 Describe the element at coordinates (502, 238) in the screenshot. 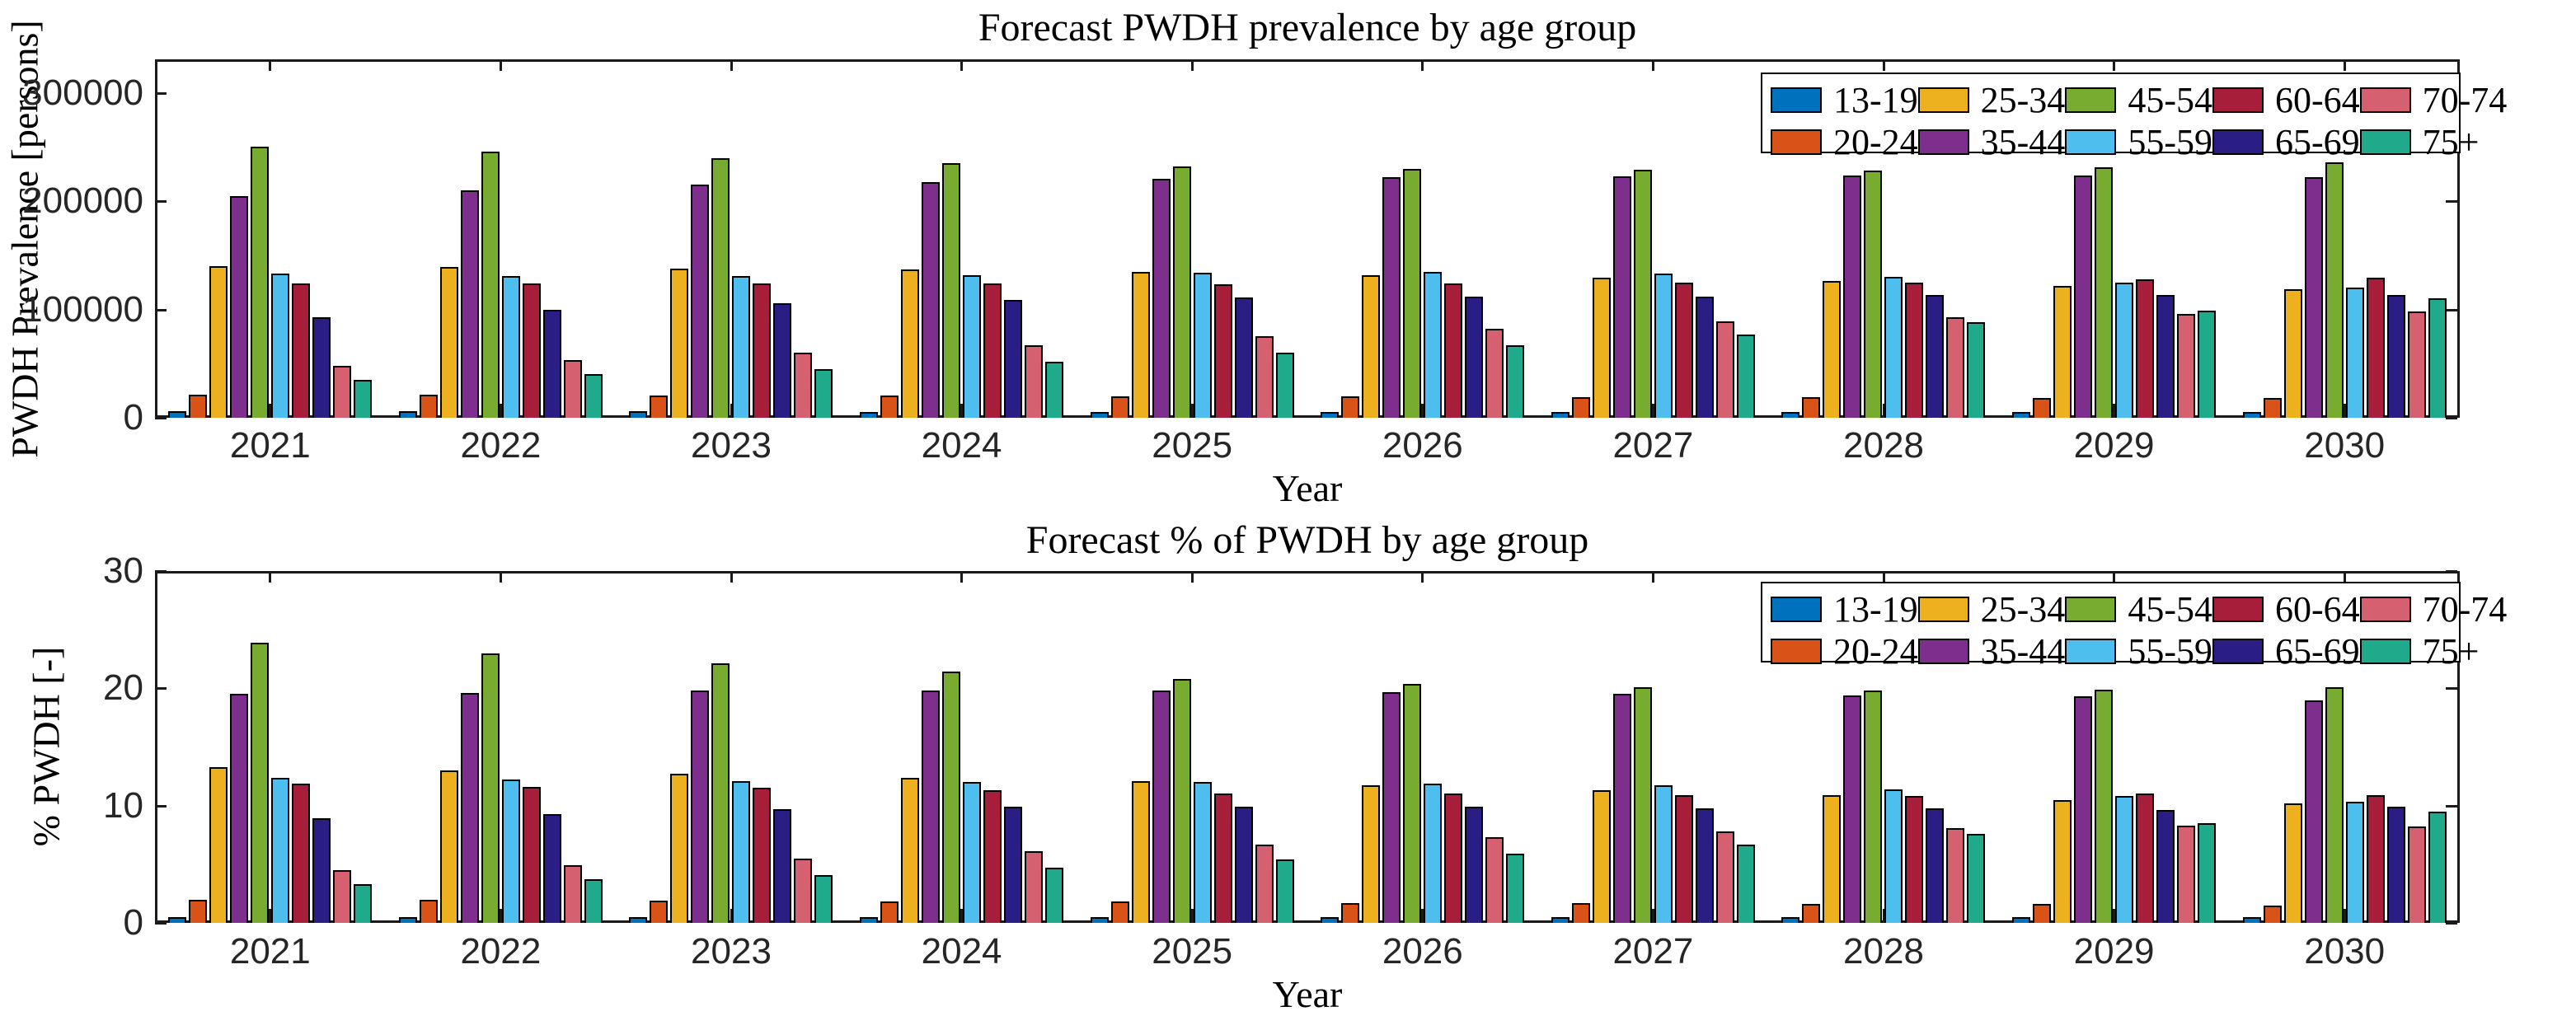

I see `bar-group-2022` at that location.